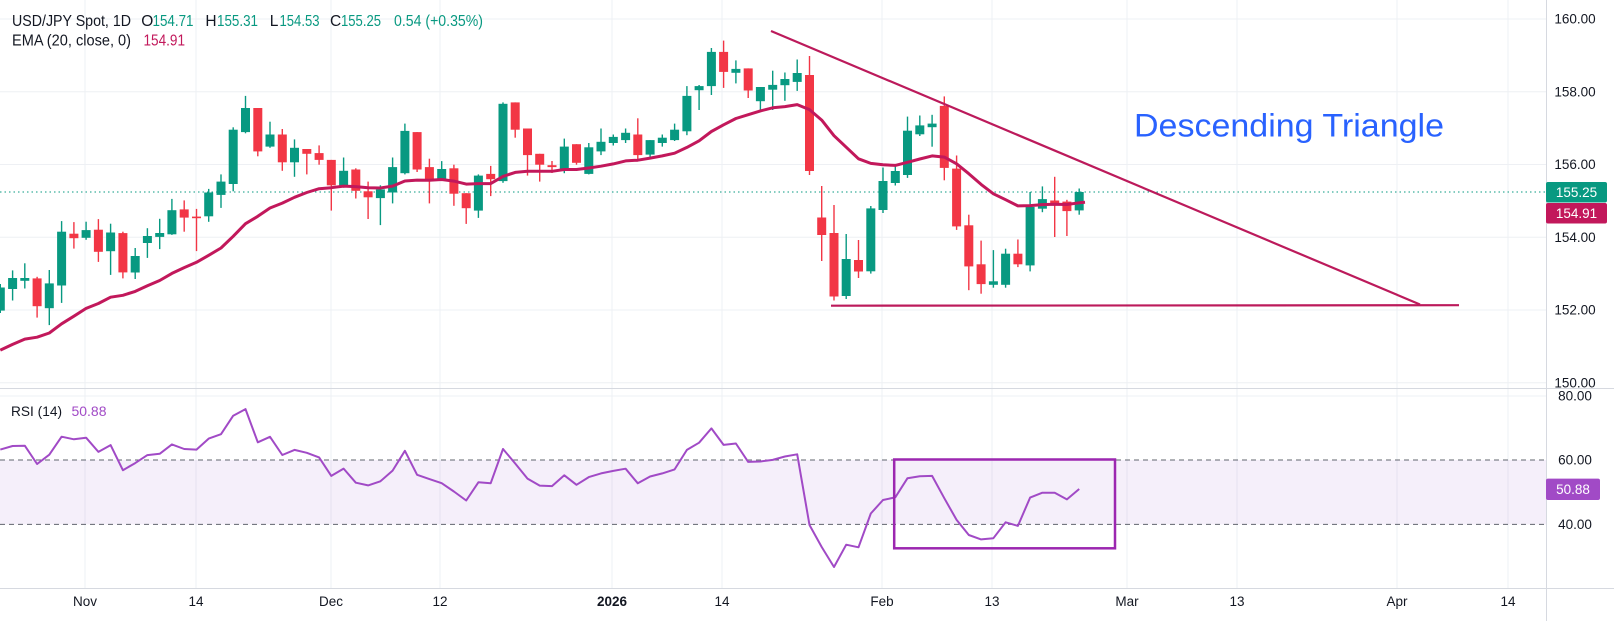  I want to click on svg-text: Feb, so click(881, 601).